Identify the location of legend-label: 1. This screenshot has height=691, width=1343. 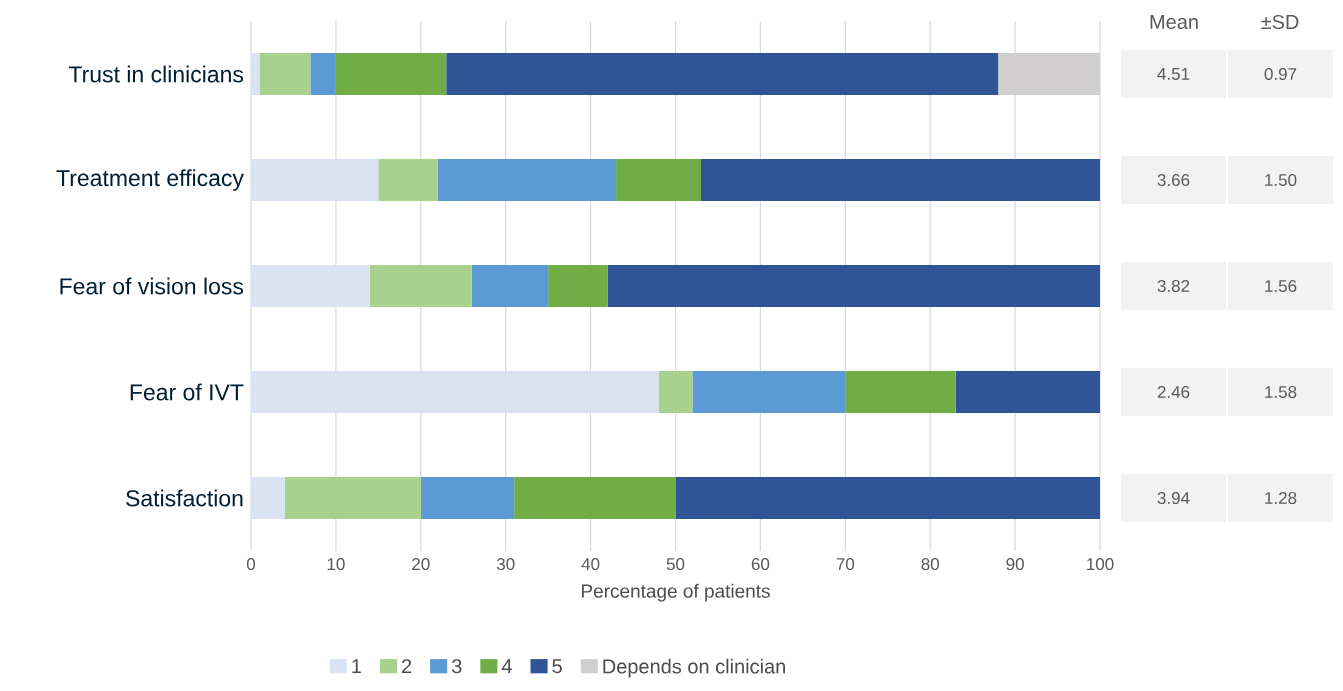
(356, 666).